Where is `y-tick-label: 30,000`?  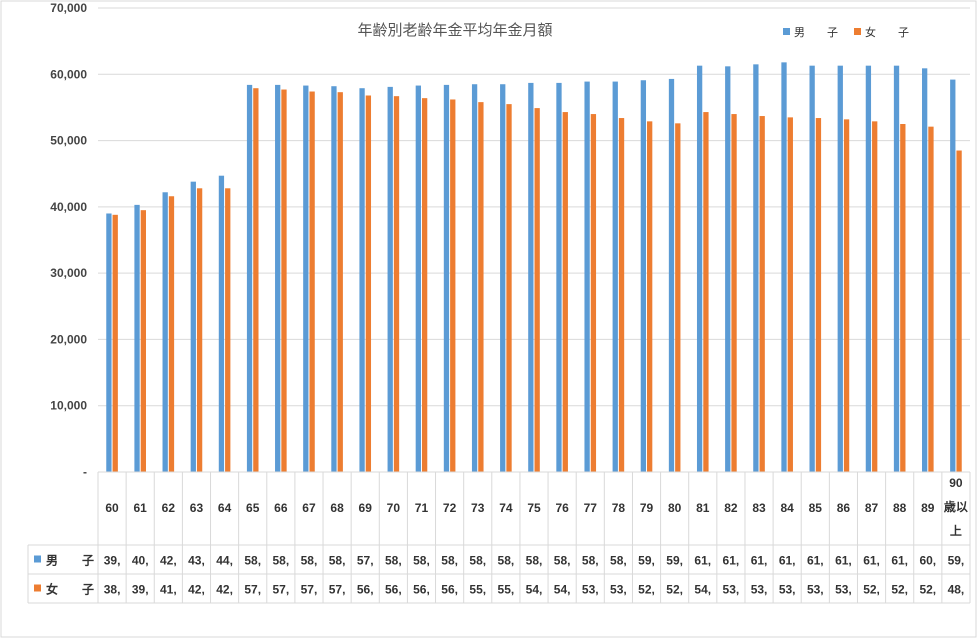
y-tick-label: 30,000 is located at coordinates (68, 273).